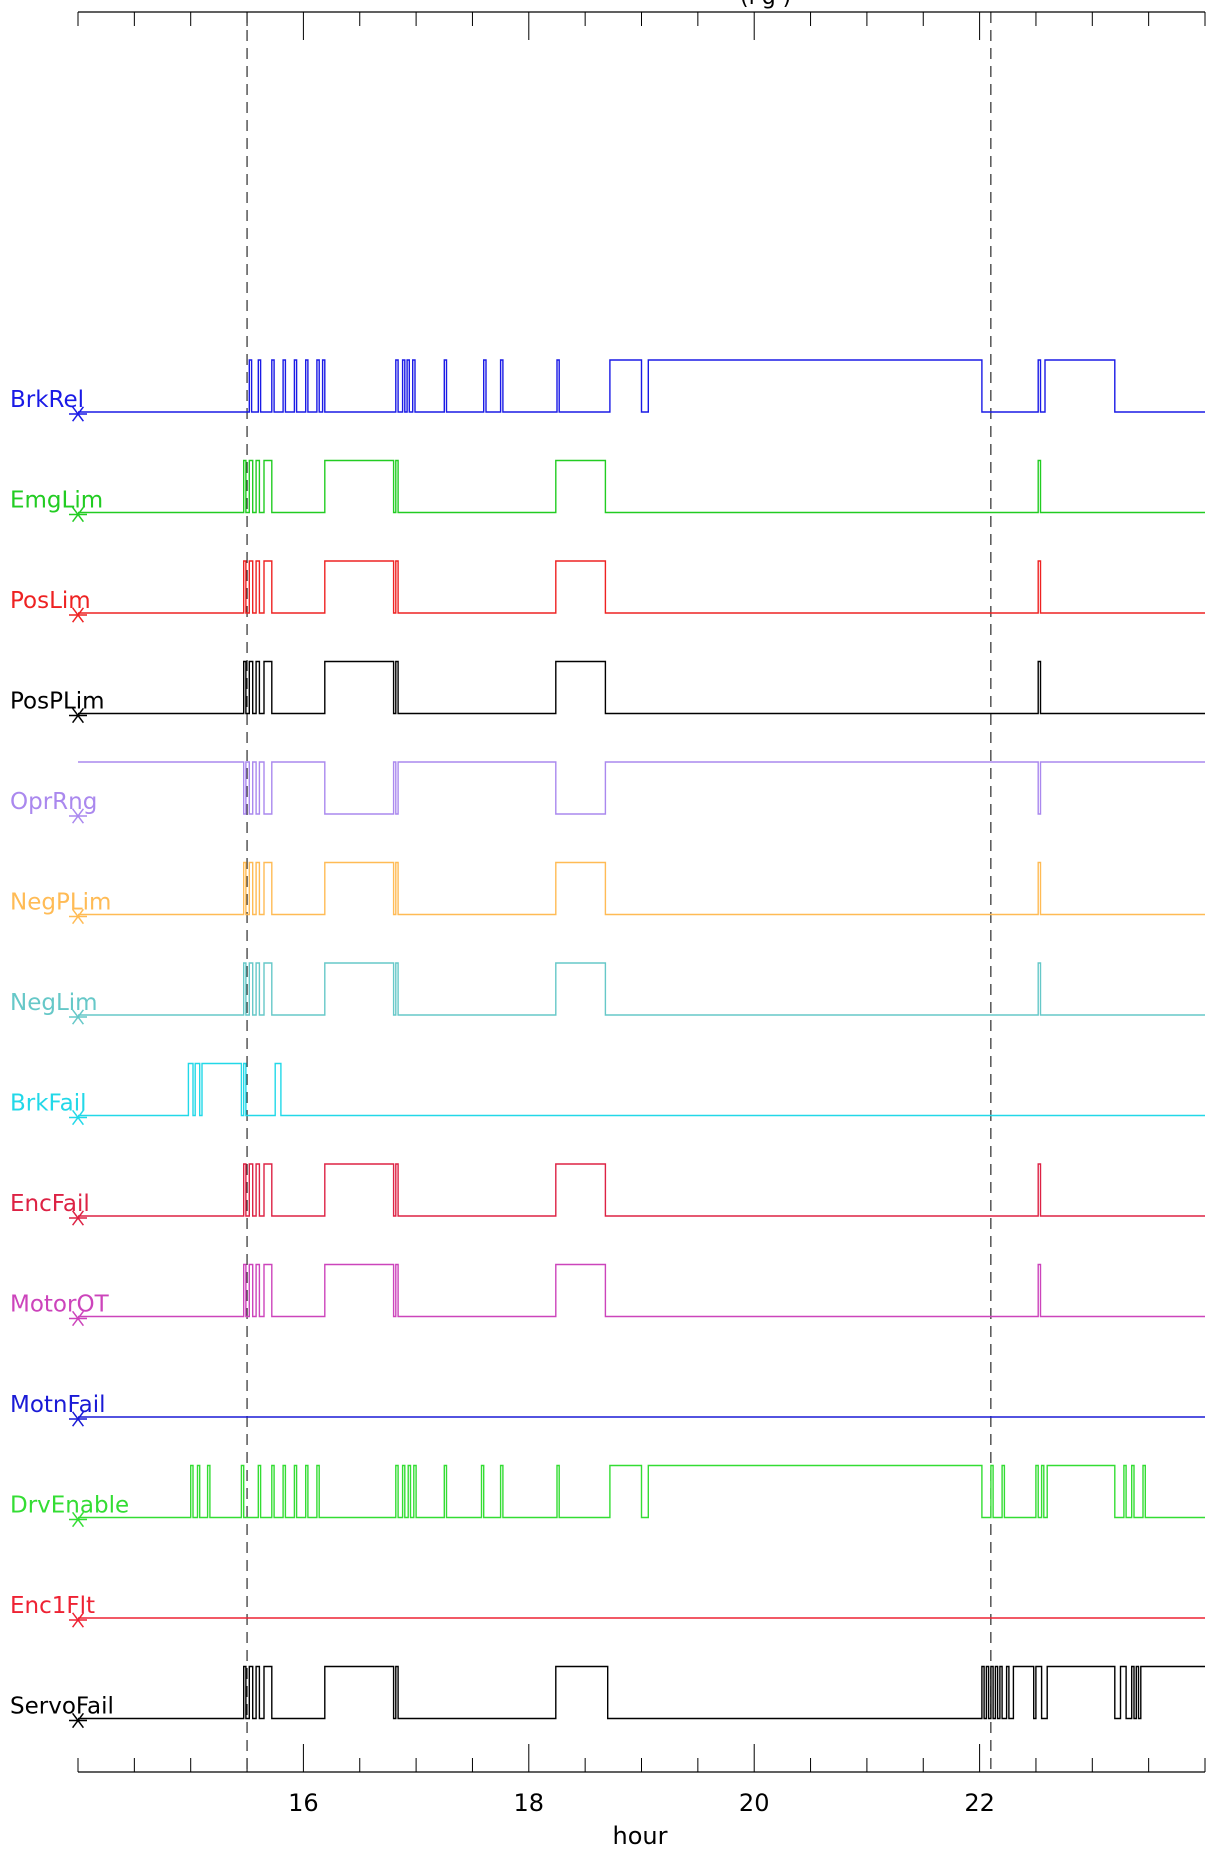 This screenshot has width=1211, height=1850. What do you see at coordinates (78, 514) in the screenshot?
I see `series-marker-emglim` at bounding box center [78, 514].